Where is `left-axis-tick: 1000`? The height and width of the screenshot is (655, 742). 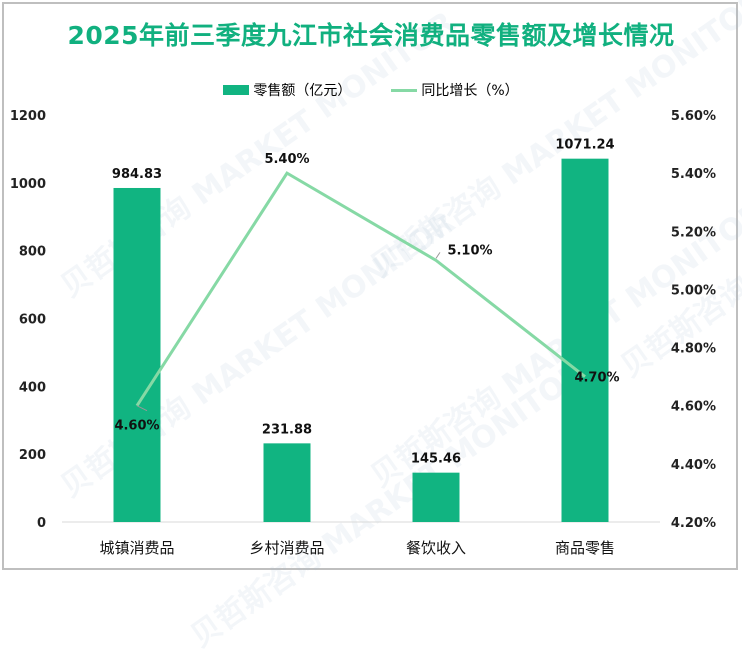 left-axis-tick: 1000 is located at coordinates (28, 184).